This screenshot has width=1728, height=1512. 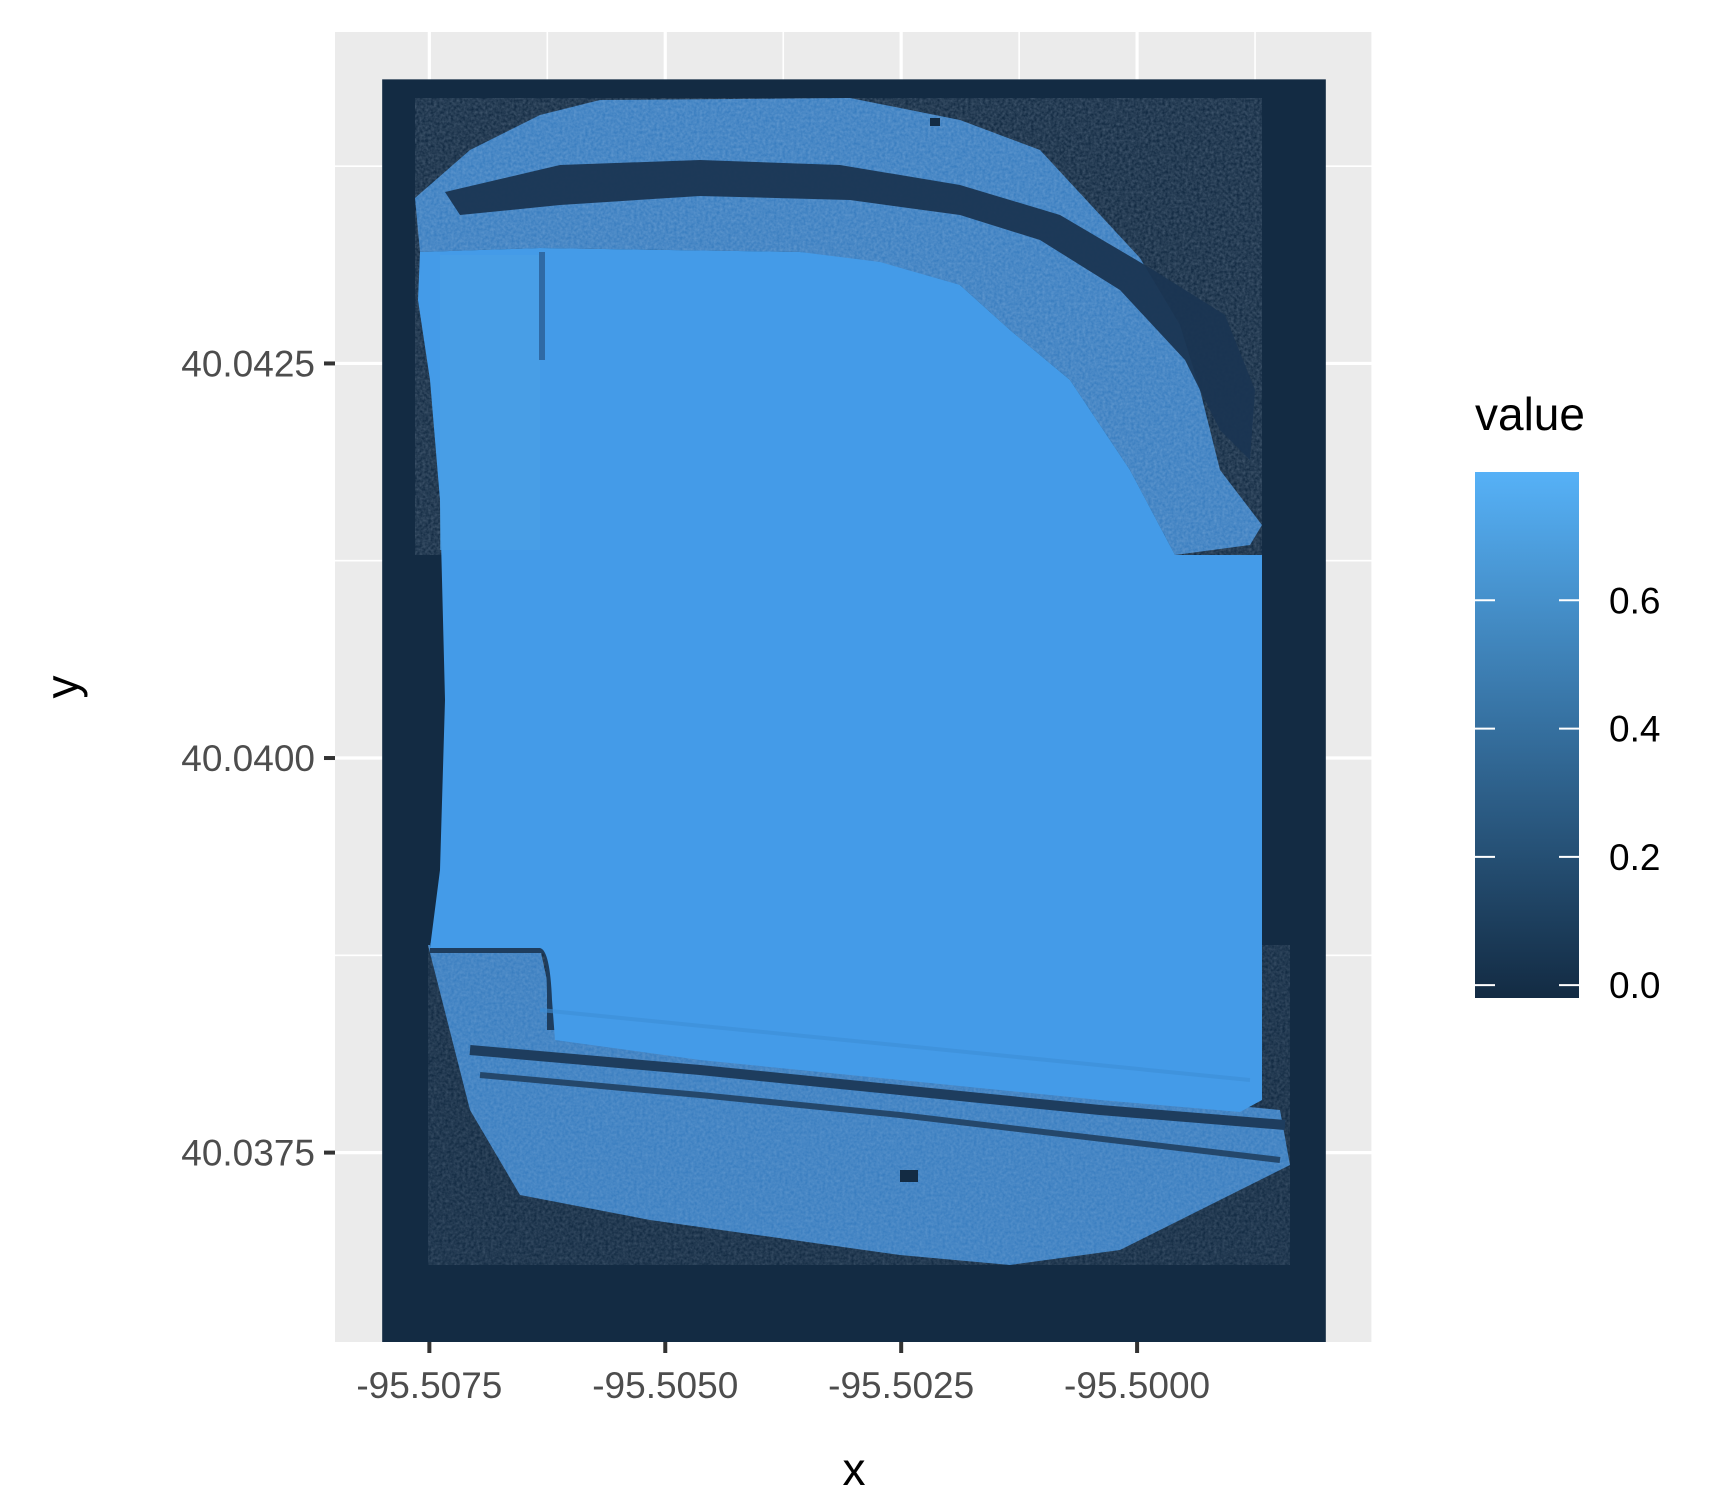 I want to click on legend-tick-label: 0.4, so click(x=1634, y=729).